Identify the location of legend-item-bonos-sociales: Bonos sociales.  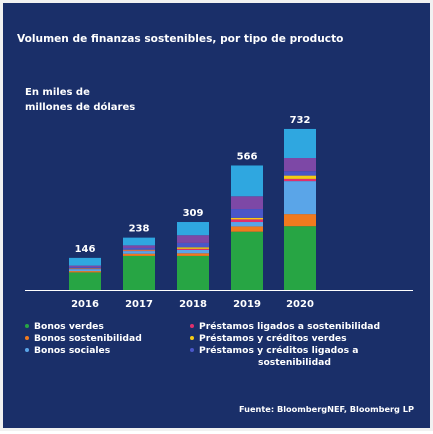
(83, 351).